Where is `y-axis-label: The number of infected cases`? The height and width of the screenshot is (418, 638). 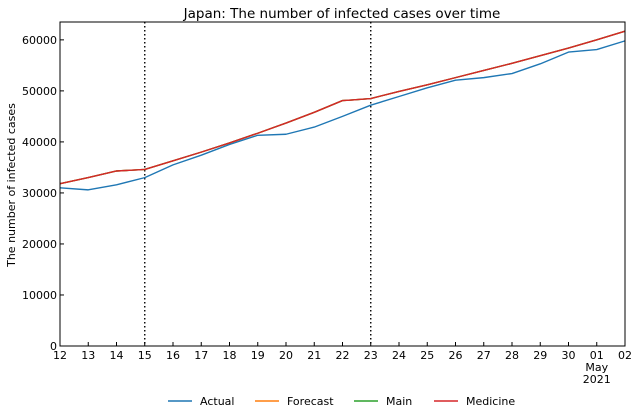 y-axis-label: The number of infected cases is located at coordinates (11, 185).